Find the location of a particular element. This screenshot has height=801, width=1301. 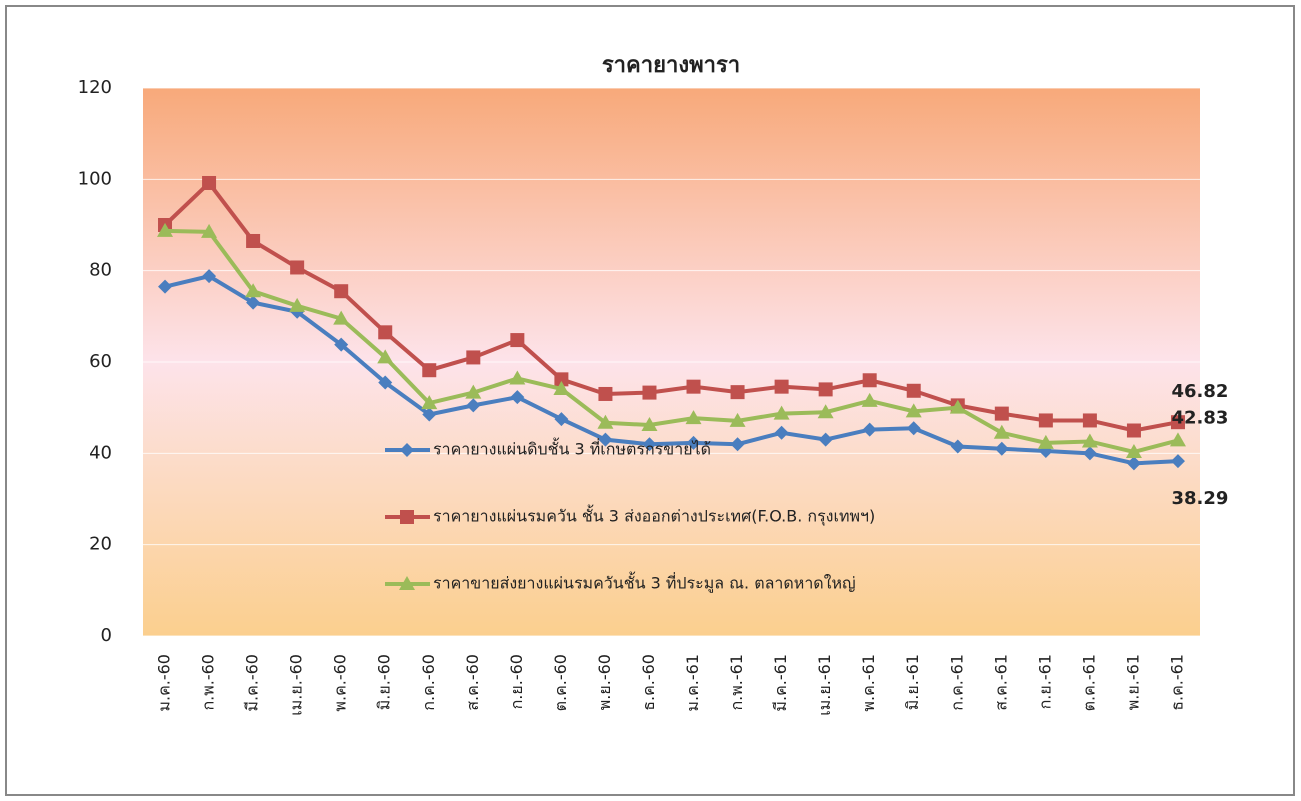

y-tick-label: 60 is located at coordinates (100, 361).